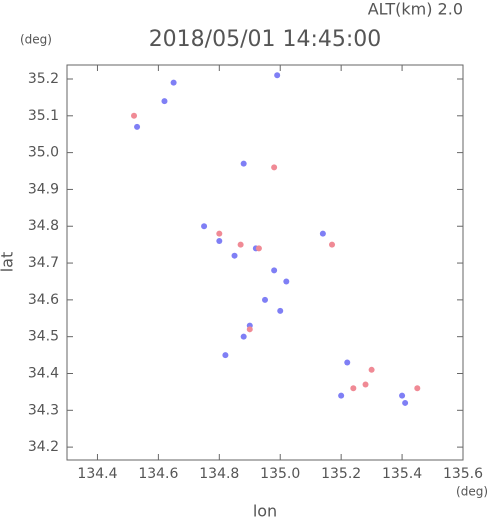 The image size is (491, 521). What do you see at coordinates (415, 9) in the screenshot?
I see `altitude-header: ALT(km) 2.0` at bounding box center [415, 9].